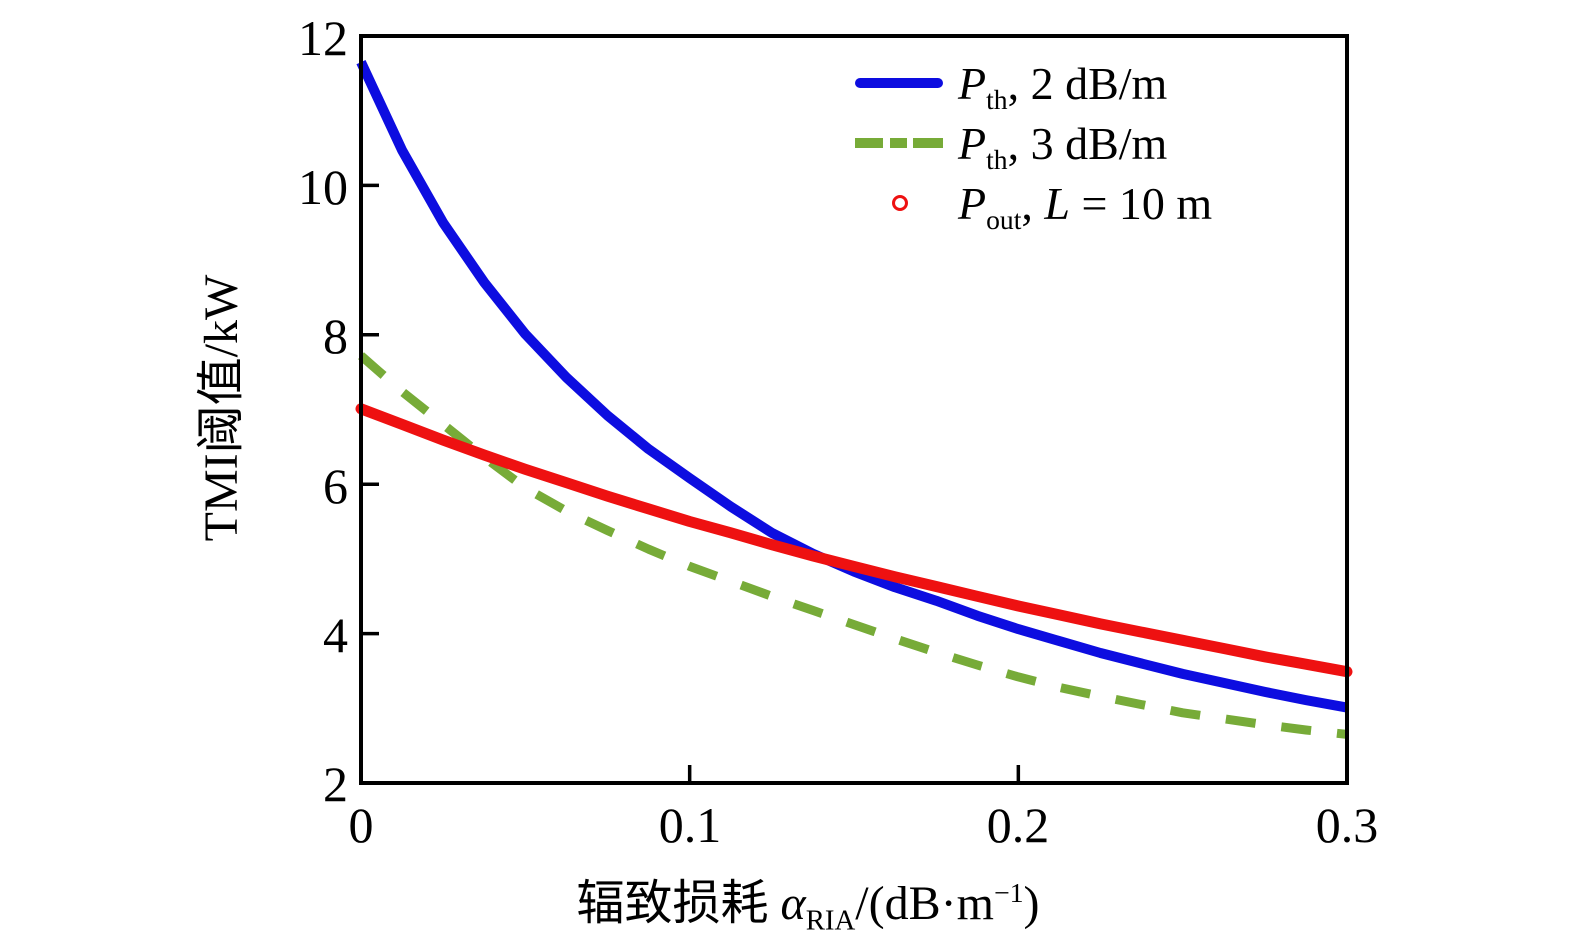 The image size is (1575, 945). I want to click on legend-dashed-line-swatch, so click(899, 143).